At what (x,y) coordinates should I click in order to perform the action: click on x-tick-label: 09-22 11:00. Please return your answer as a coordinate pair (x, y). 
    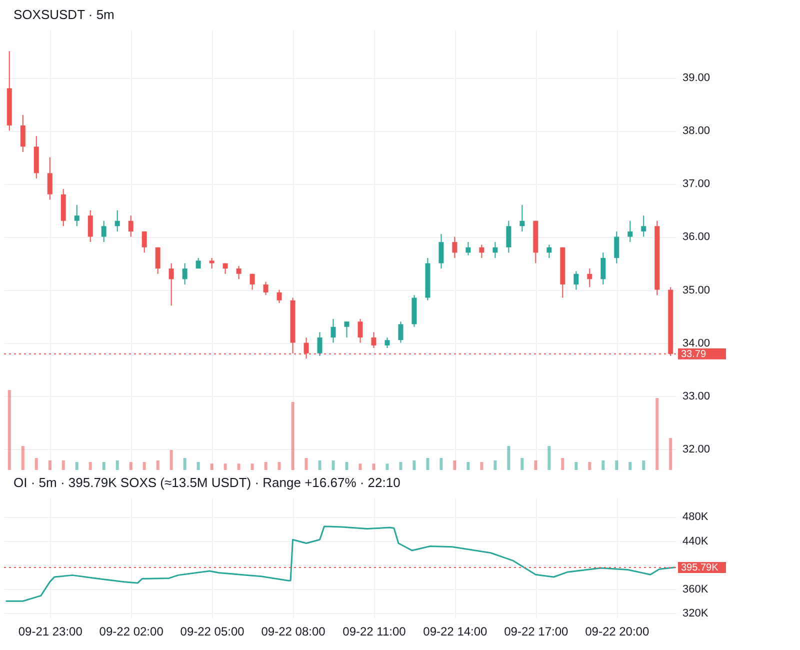
    Looking at the image, I should click on (374, 631).